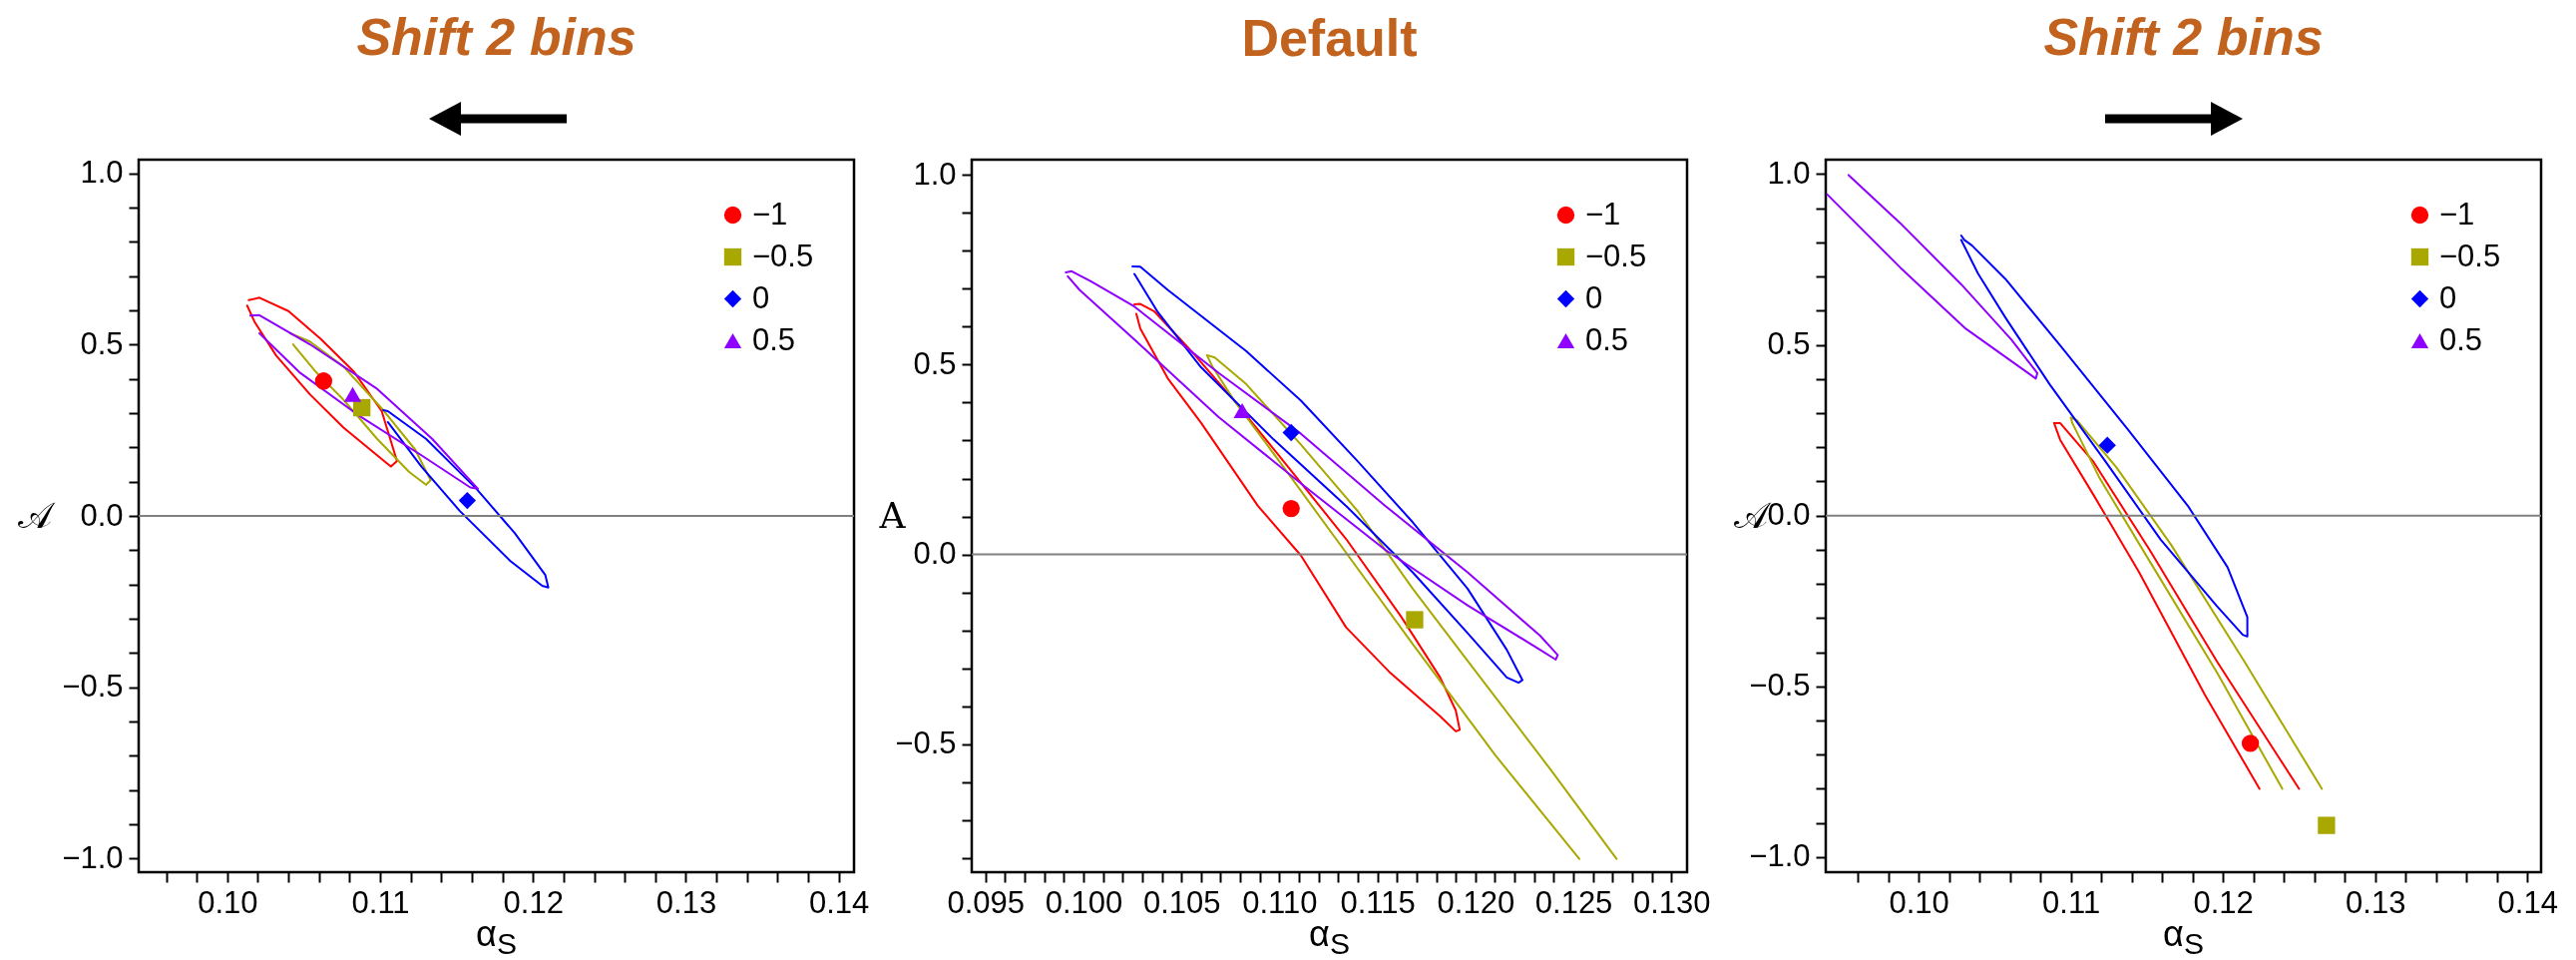 Image resolution: width=2576 pixels, height=960 pixels. I want to click on x-tick-label: 0.120, so click(1476, 902).